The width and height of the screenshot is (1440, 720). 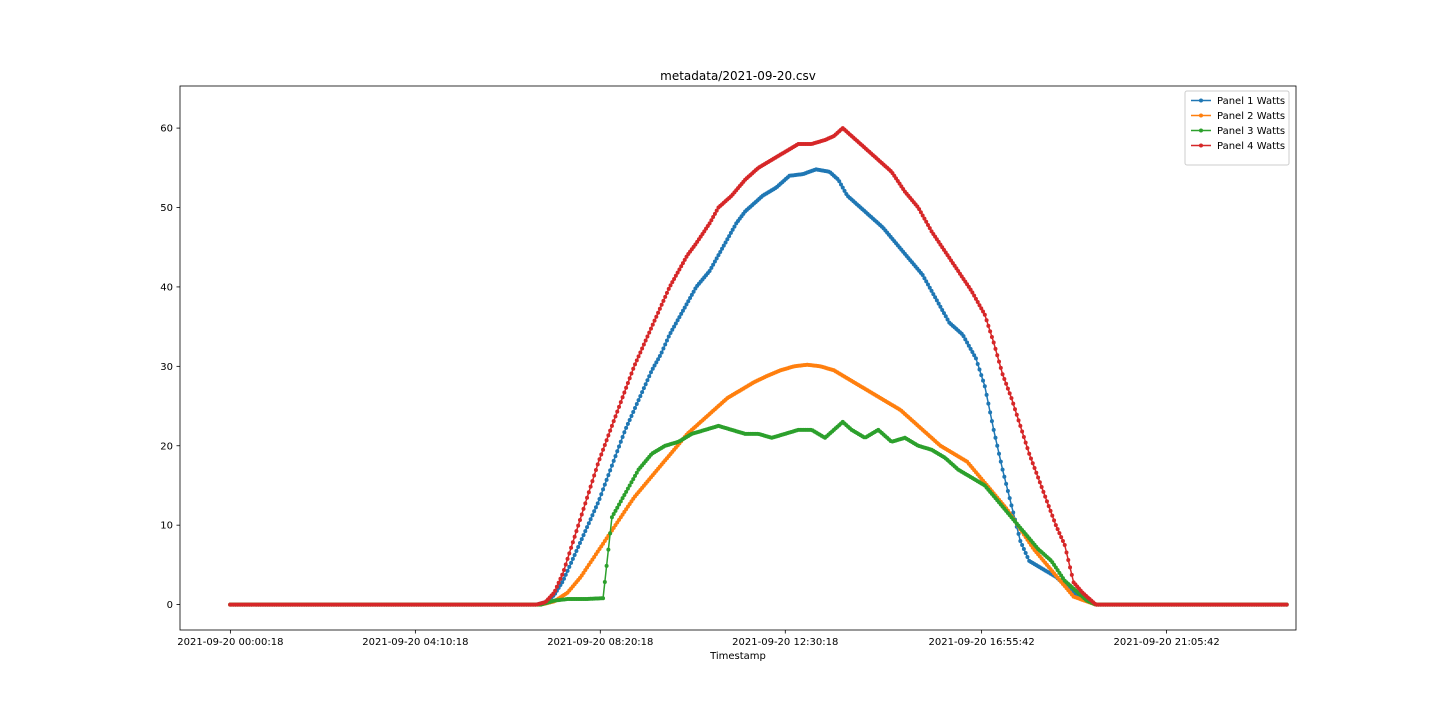 What do you see at coordinates (166, 208) in the screenshot?
I see `y-tick-label: 50` at bounding box center [166, 208].